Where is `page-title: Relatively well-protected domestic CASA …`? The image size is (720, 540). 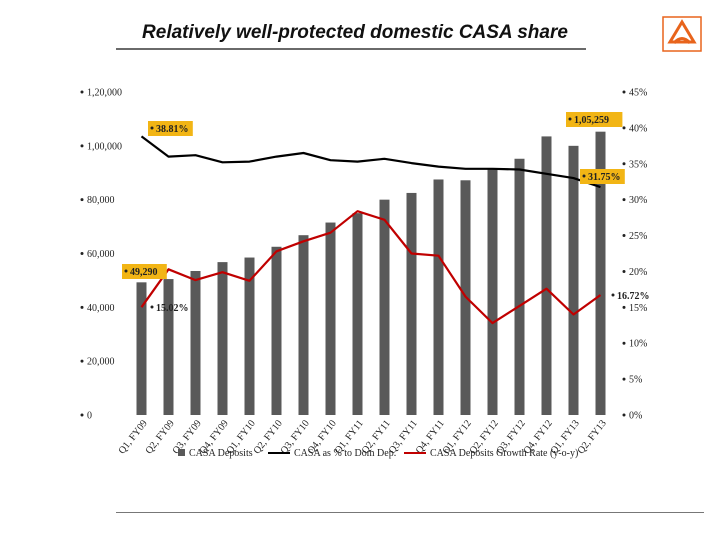 page-title: Relatively well-protected domestic CASA … is located at coordinates (355, 32).